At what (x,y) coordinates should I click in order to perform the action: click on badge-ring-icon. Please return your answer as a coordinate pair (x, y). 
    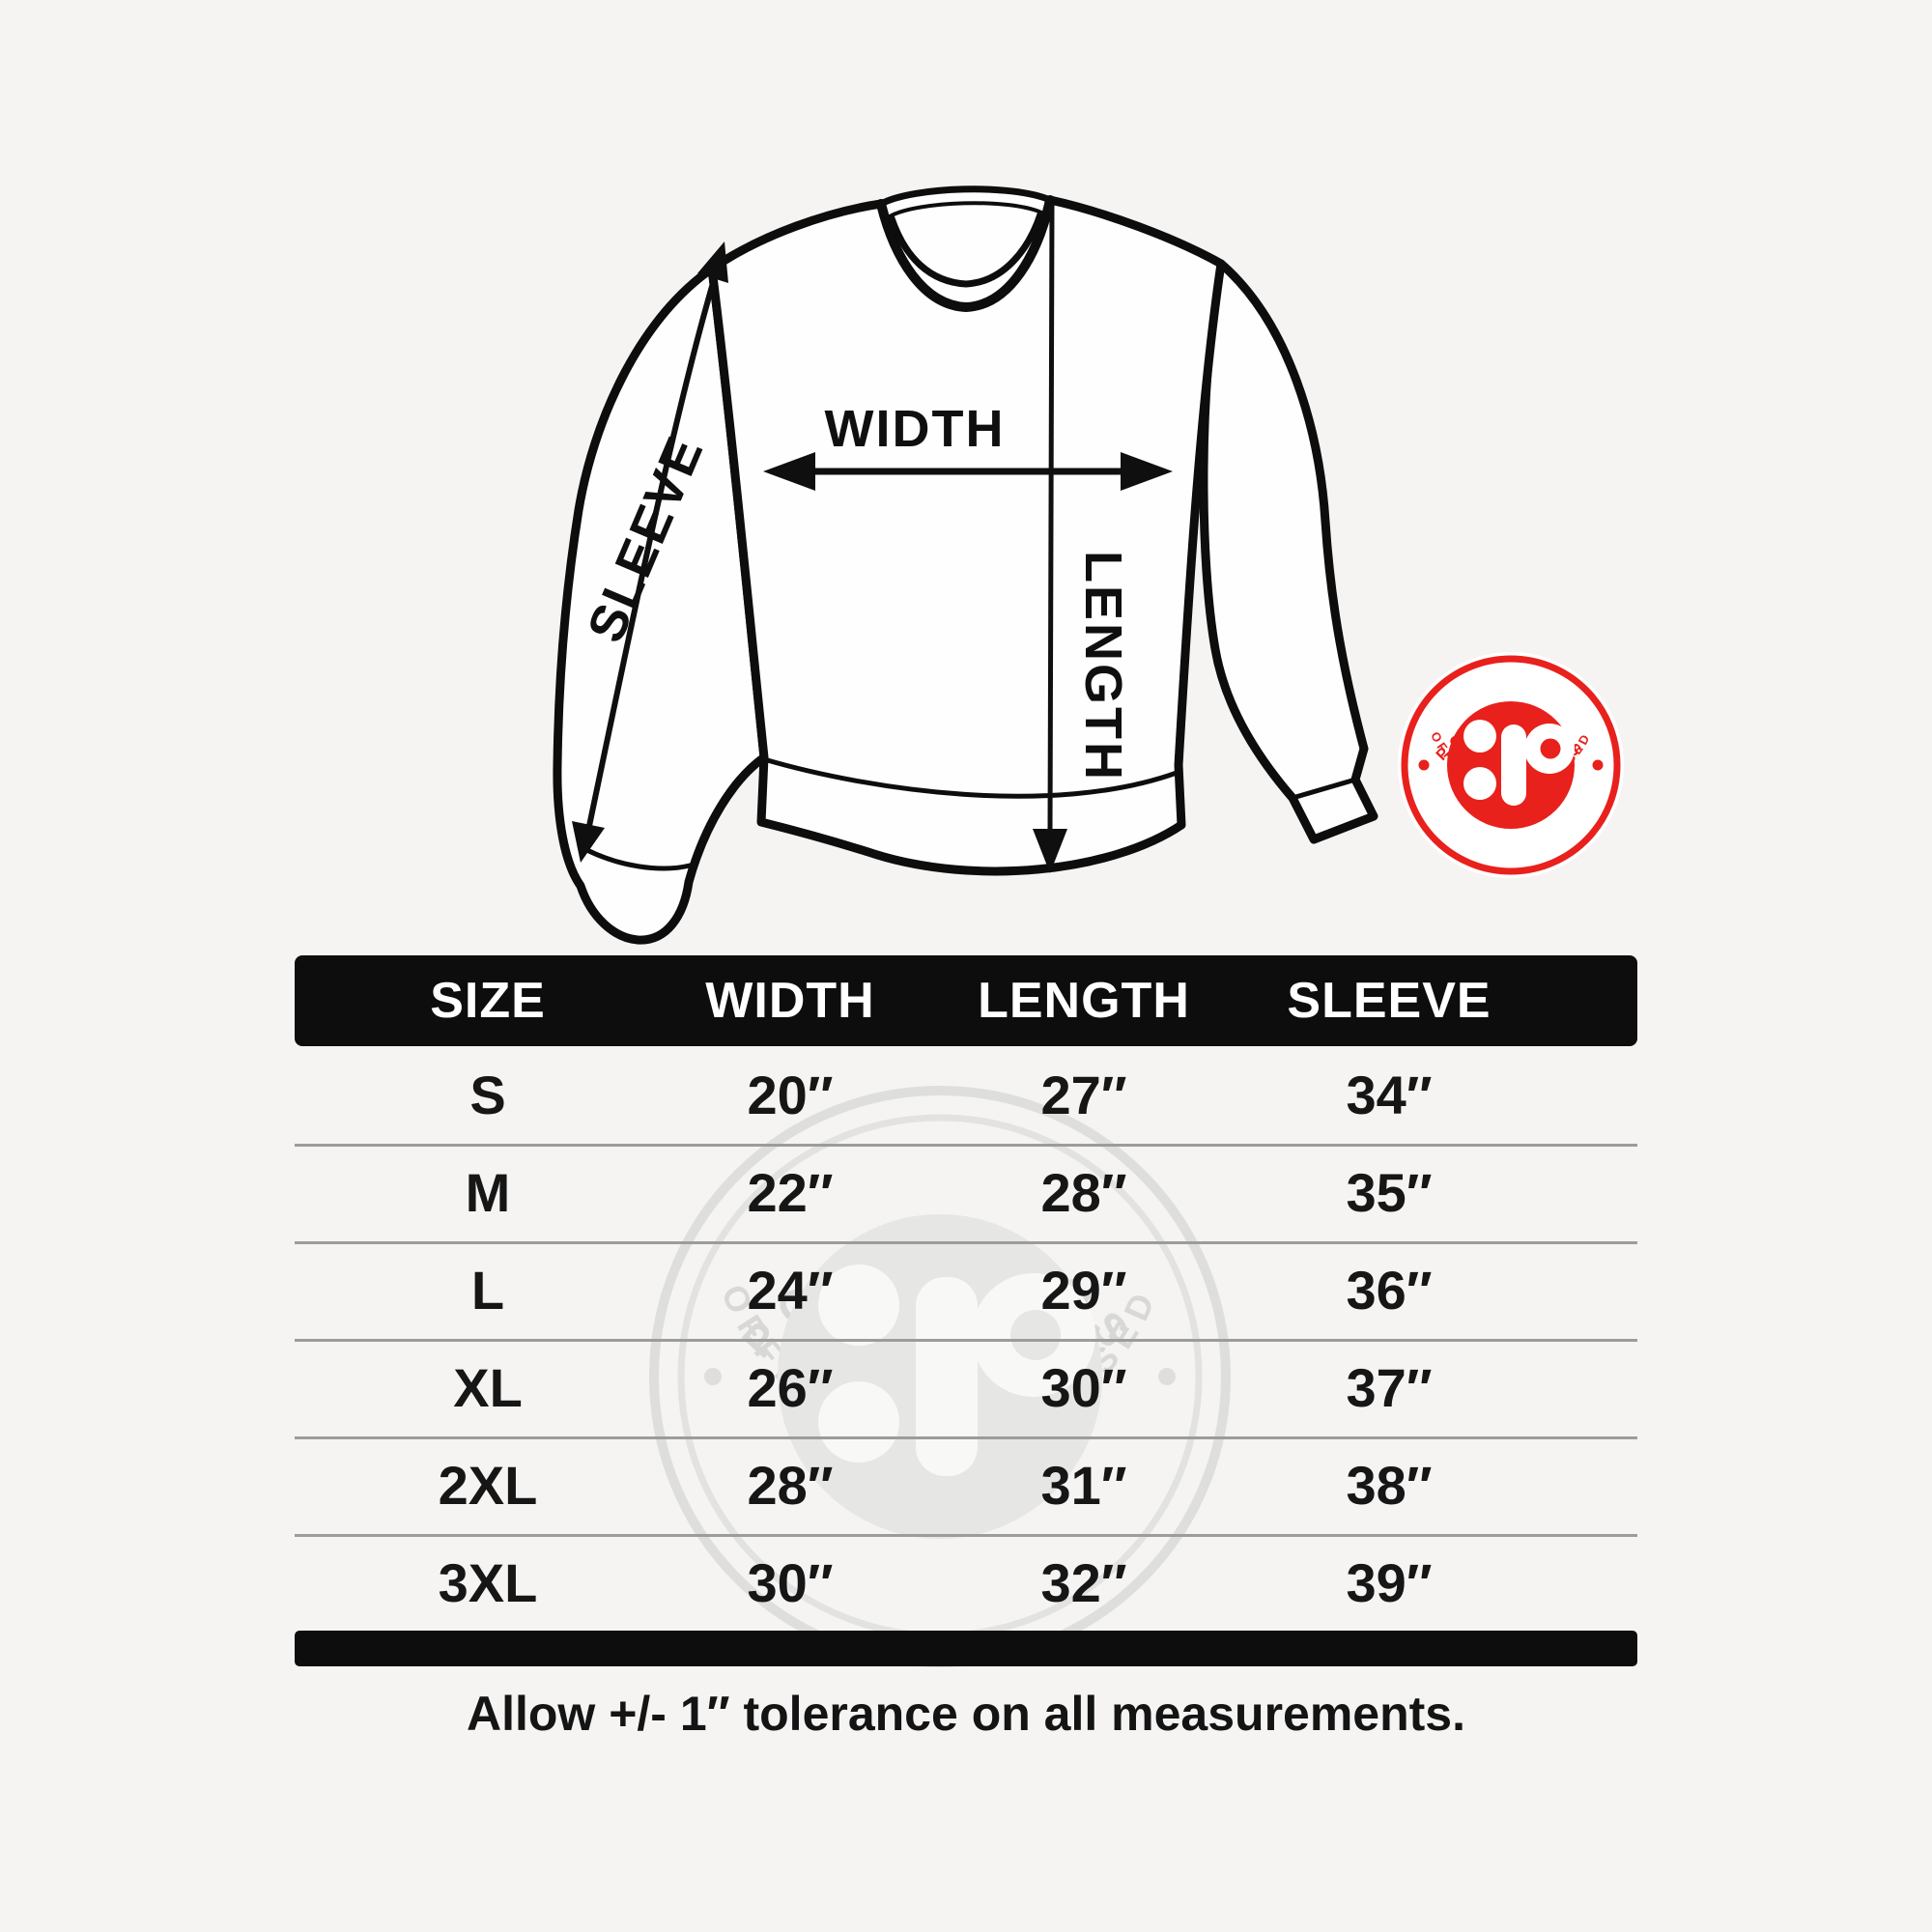
    Looking at the image, I should click on (1511, 765).